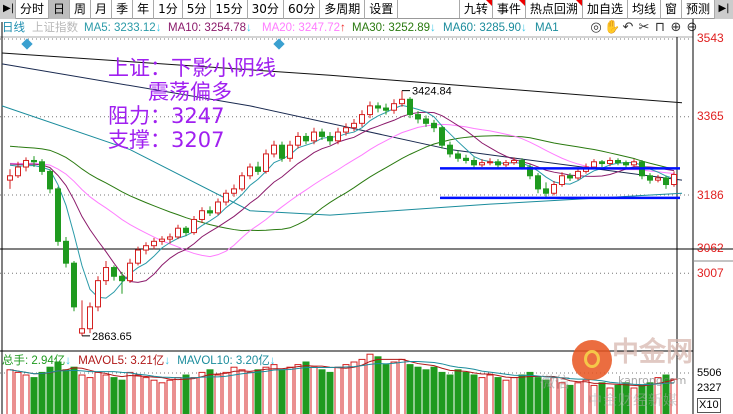 The height and width of the screenshot is (414, 733). What do you see at coordinates (229, 9) in the screenshot?
I see `period-tab-8: 15分` at bounding box center [229, 9].